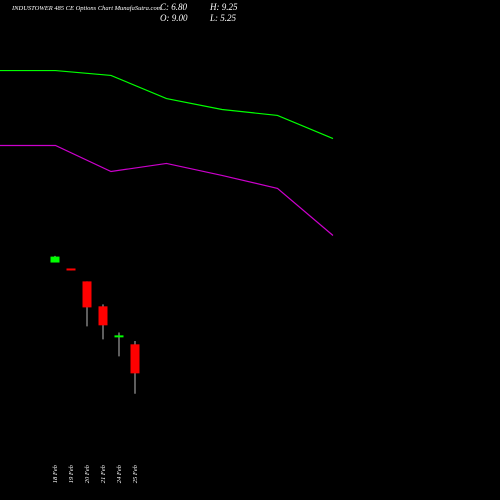  I want to click on low-label: L: 5.25, so click(223, 18).